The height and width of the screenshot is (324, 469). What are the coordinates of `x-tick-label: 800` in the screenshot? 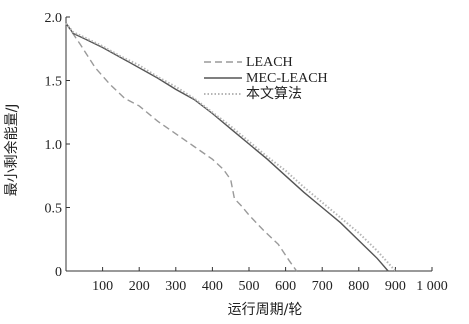 It's located at (358, 286).